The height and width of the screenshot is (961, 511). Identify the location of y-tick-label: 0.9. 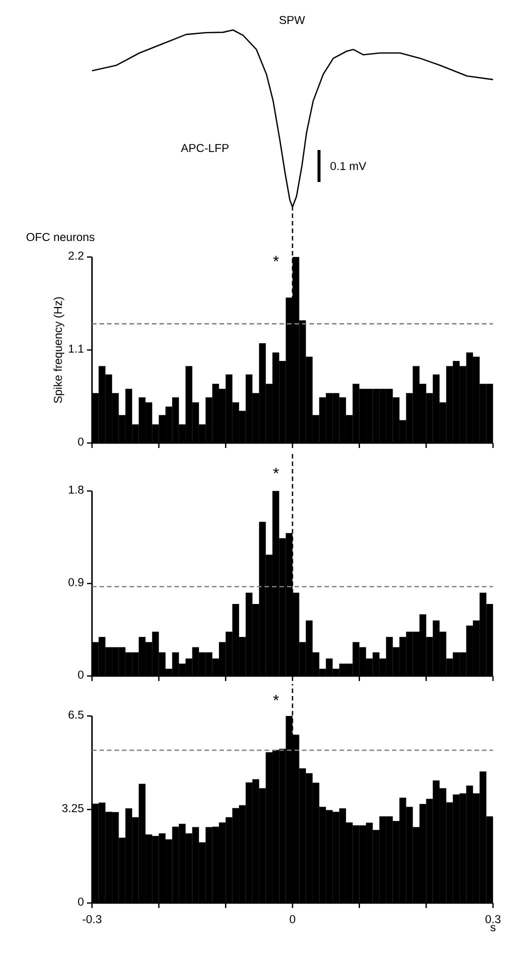
(76, 582).